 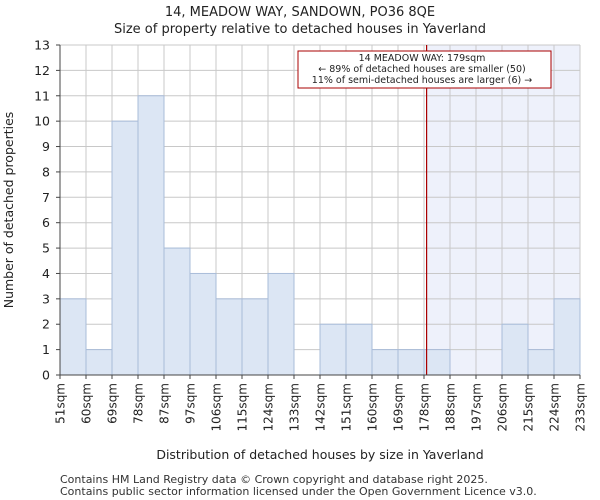 I want to click on y-tick-label-10: 10, so click(x=42, y=121).